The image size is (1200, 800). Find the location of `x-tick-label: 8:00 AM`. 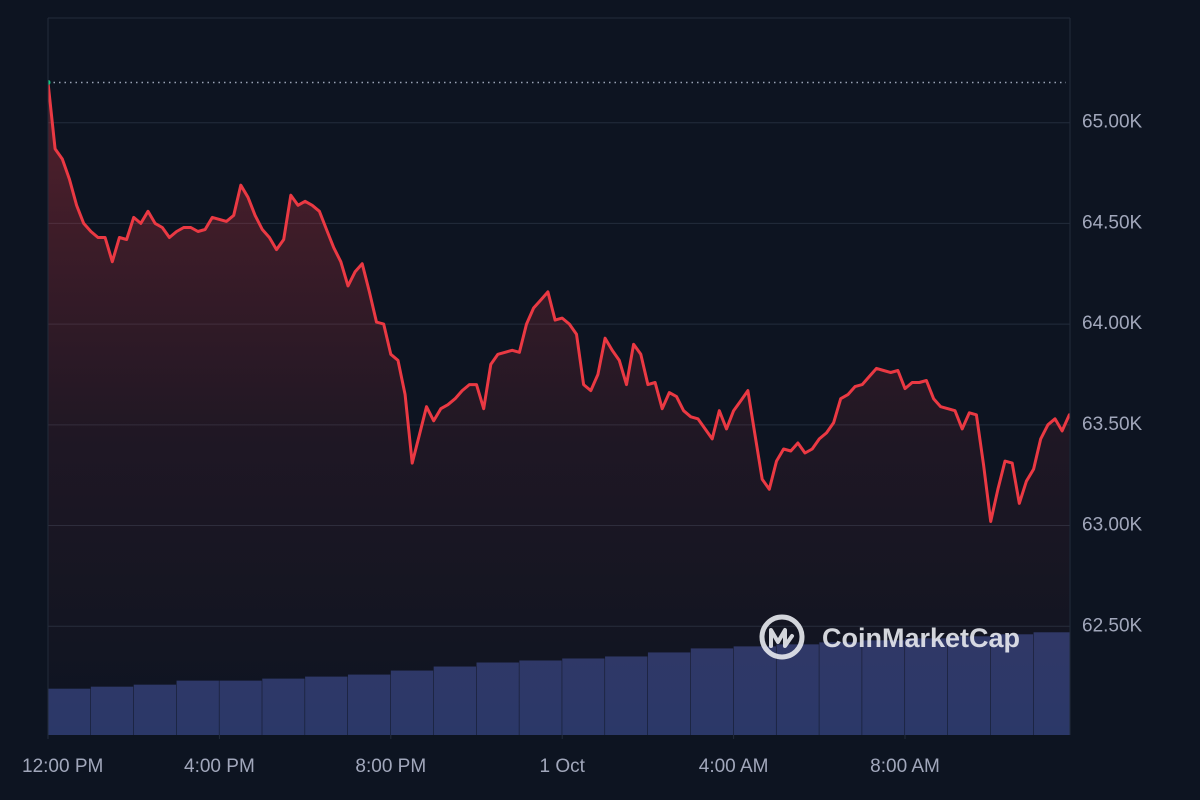

x-tick-label: 8:00 AM is located at coordinates (905, 766).